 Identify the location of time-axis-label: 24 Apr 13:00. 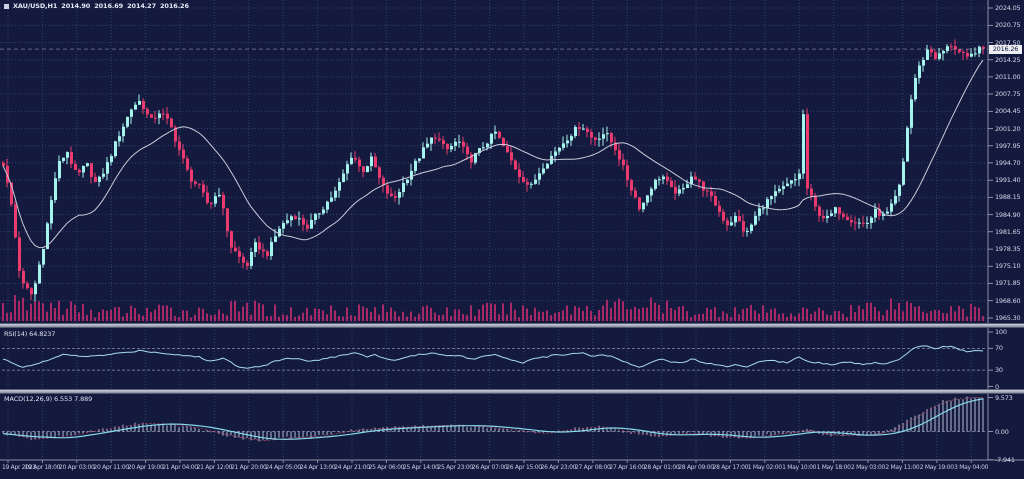
(317, 467).